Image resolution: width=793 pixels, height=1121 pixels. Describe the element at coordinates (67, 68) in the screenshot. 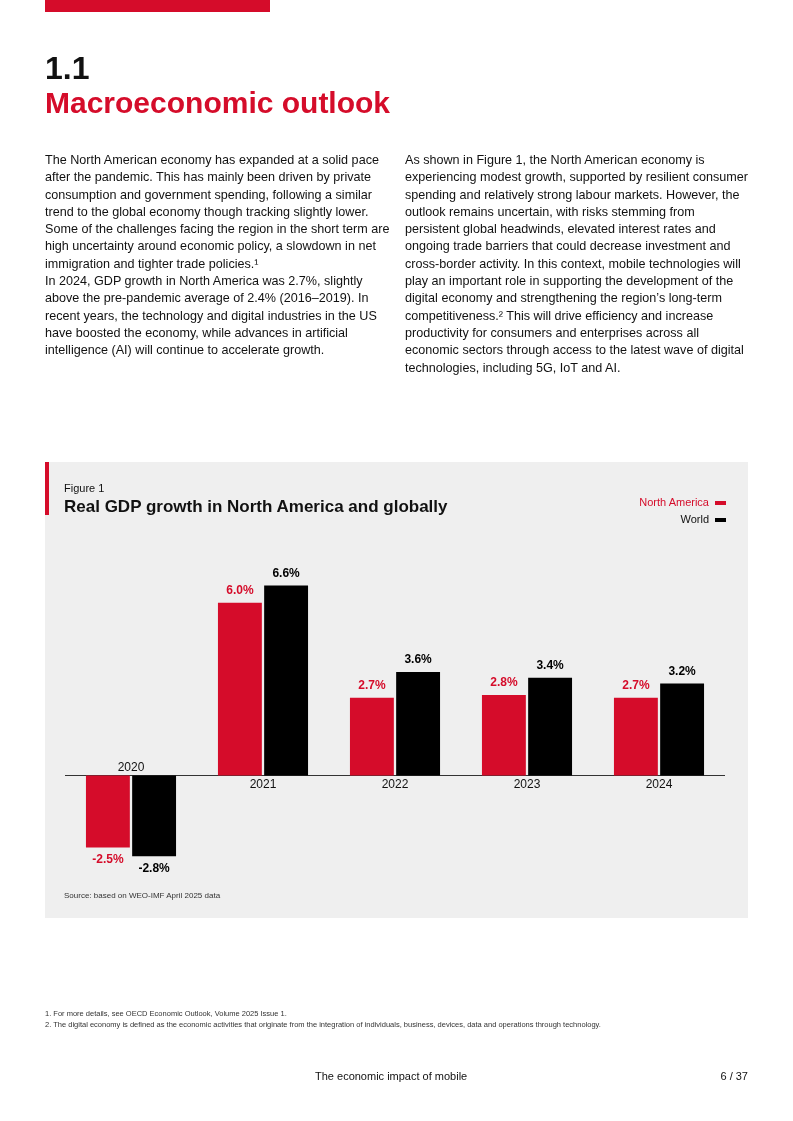

I see `text: 1.1` at that location.